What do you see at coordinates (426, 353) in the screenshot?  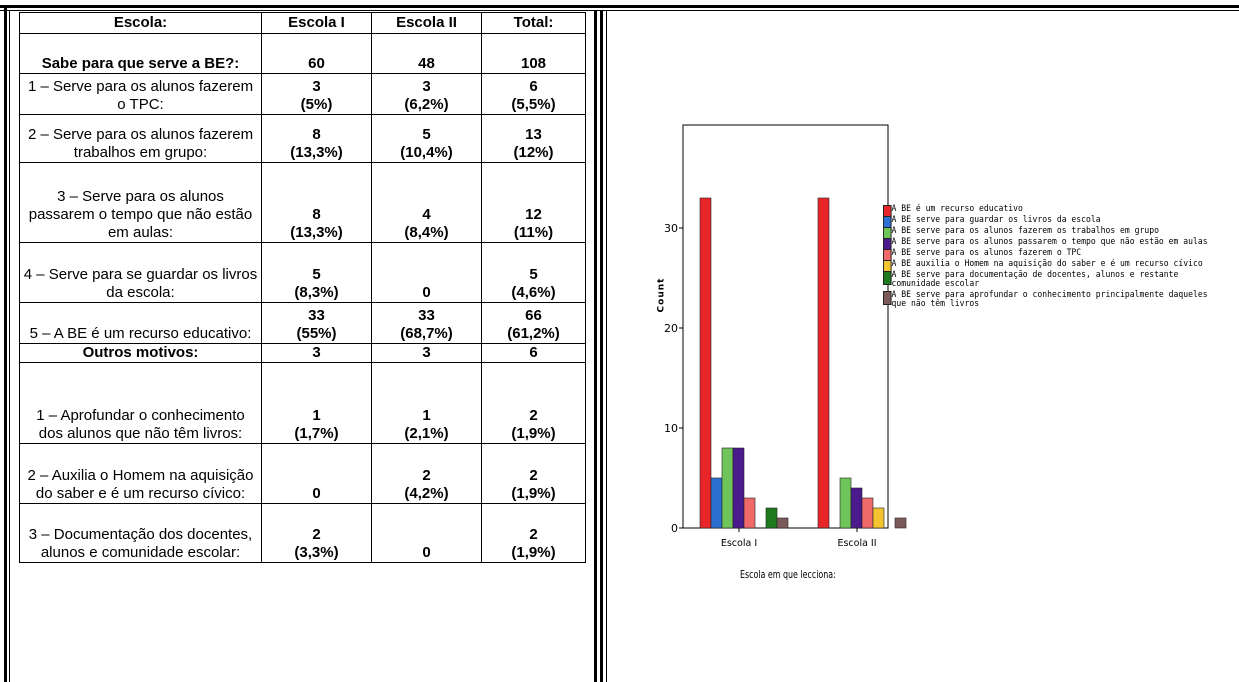 I see `cell-c2: 3` at bounding box center [426, 353].